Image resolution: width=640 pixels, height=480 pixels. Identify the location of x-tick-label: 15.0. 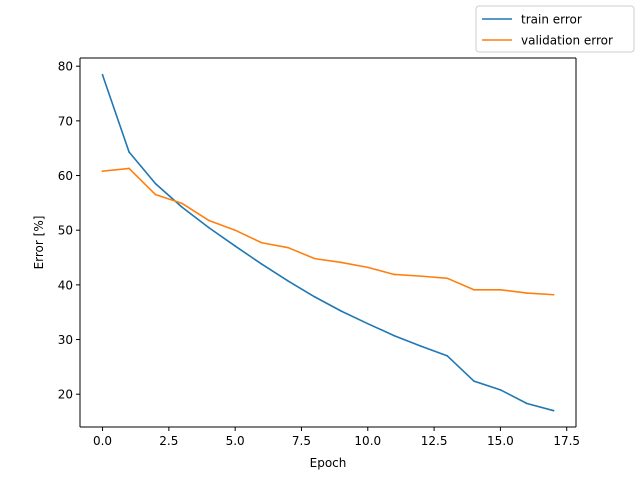
(500, 441).